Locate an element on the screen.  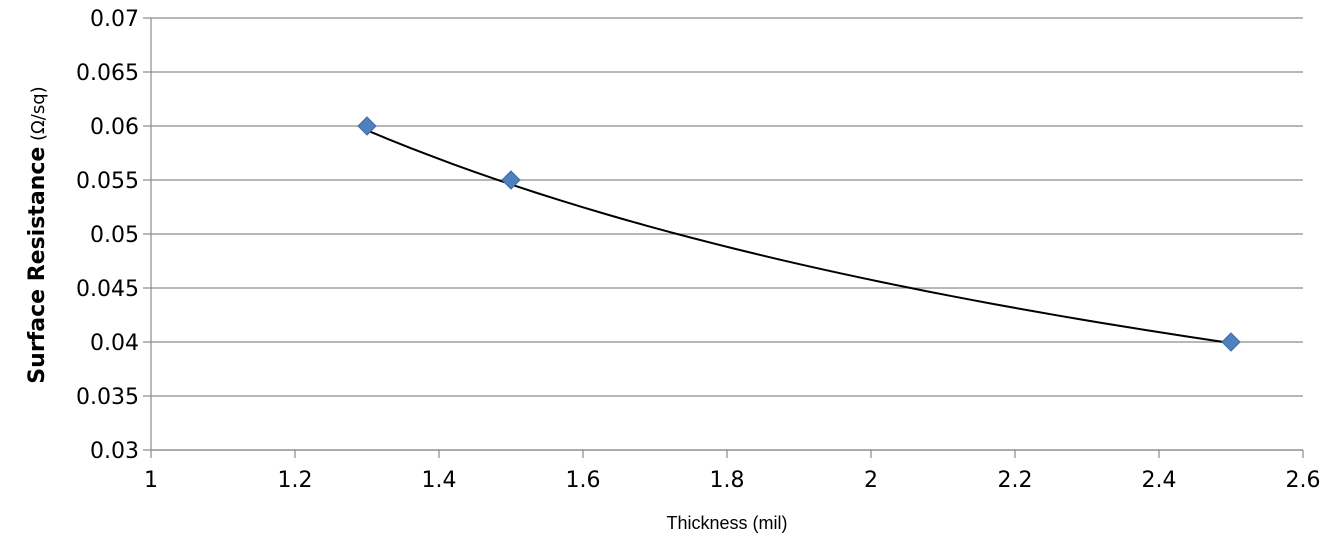
x-tick-label: 1.4 is located at coordinates (439, 480).